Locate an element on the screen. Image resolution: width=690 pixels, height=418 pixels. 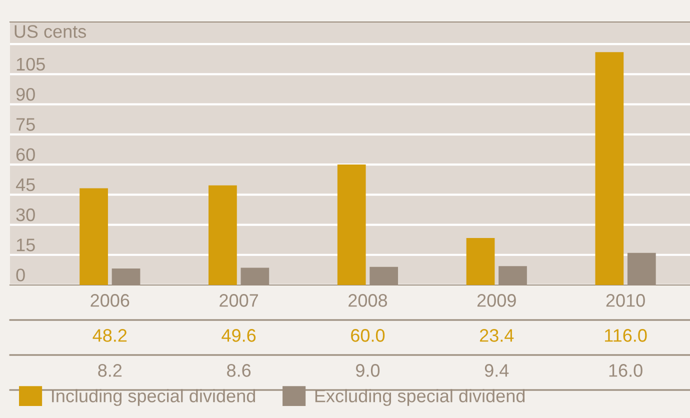
y-tick-label: 15 is located at coordinates (25, 245).